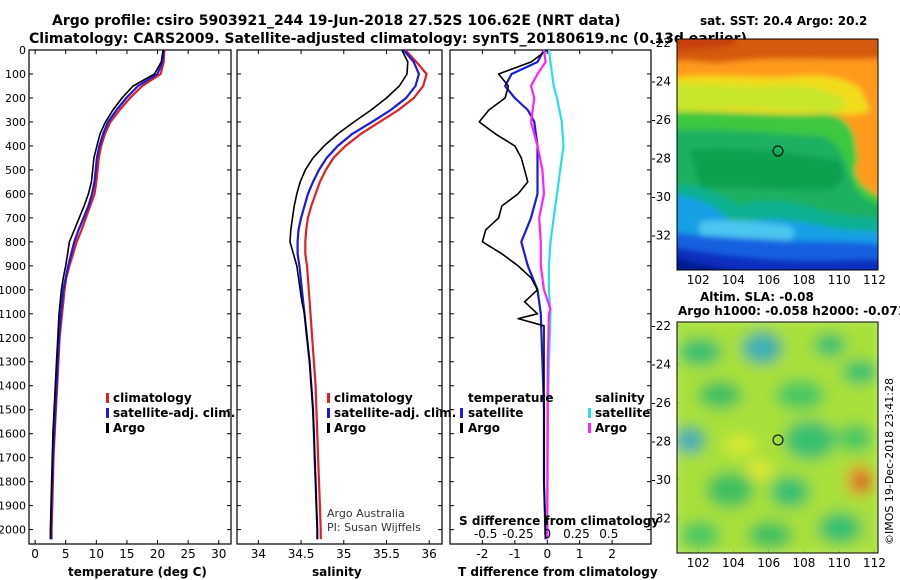 The height and width of the screenshot is (580, 900). Describe the element at coordinates (258, 554) in the screenshot. I see `x-tick-label: 34` at that location.